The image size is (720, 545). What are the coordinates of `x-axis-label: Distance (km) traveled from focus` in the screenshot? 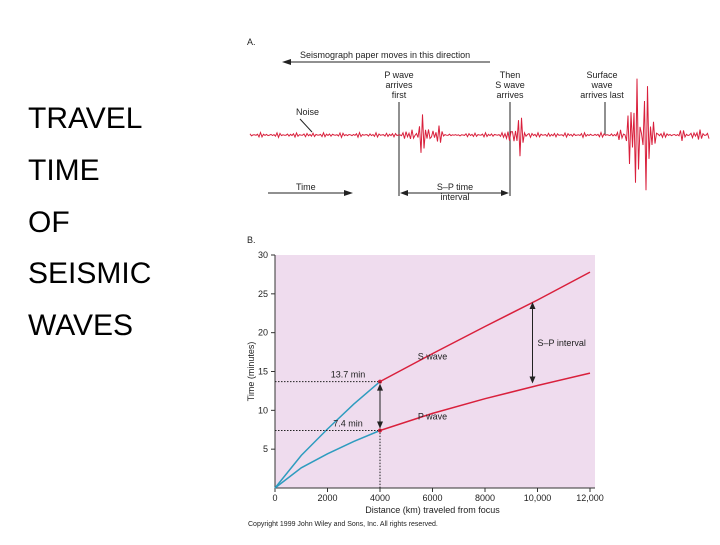 It's located at (432, 510).